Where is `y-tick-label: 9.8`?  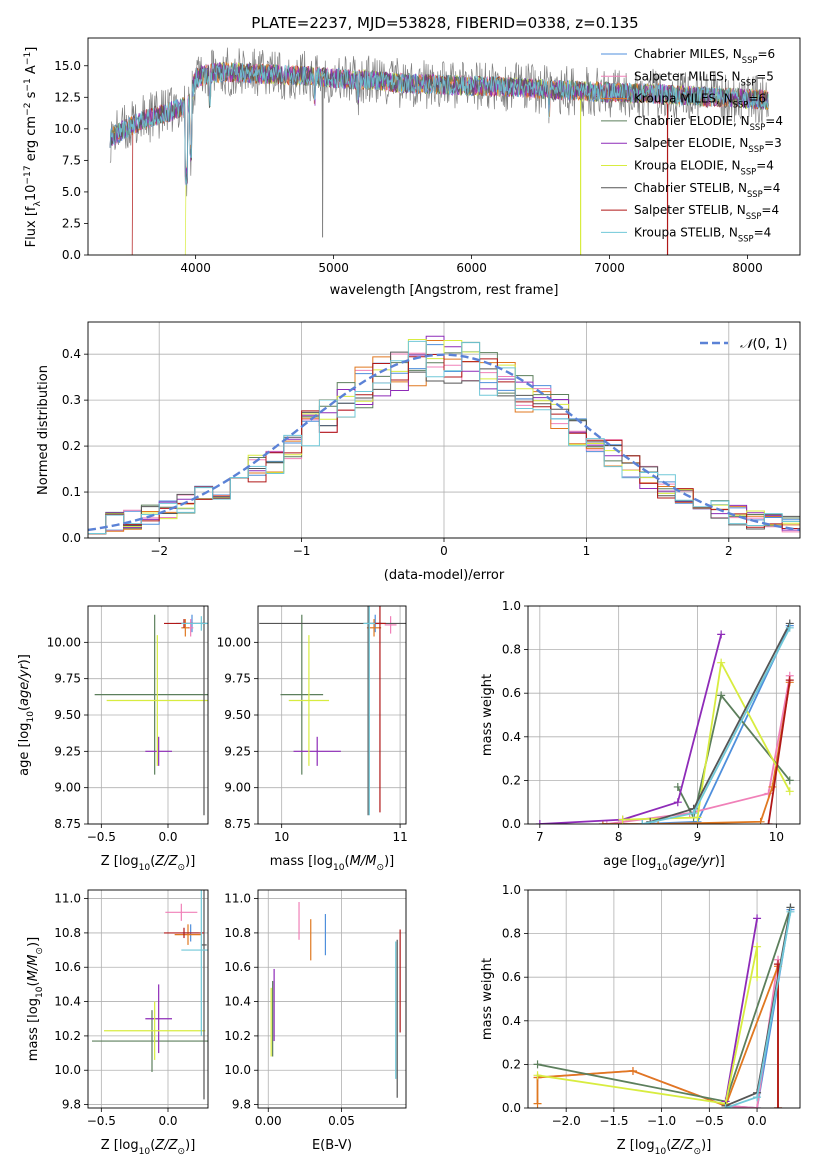
y-tick-label: 9.8 is located at coordinates (71, 1105).